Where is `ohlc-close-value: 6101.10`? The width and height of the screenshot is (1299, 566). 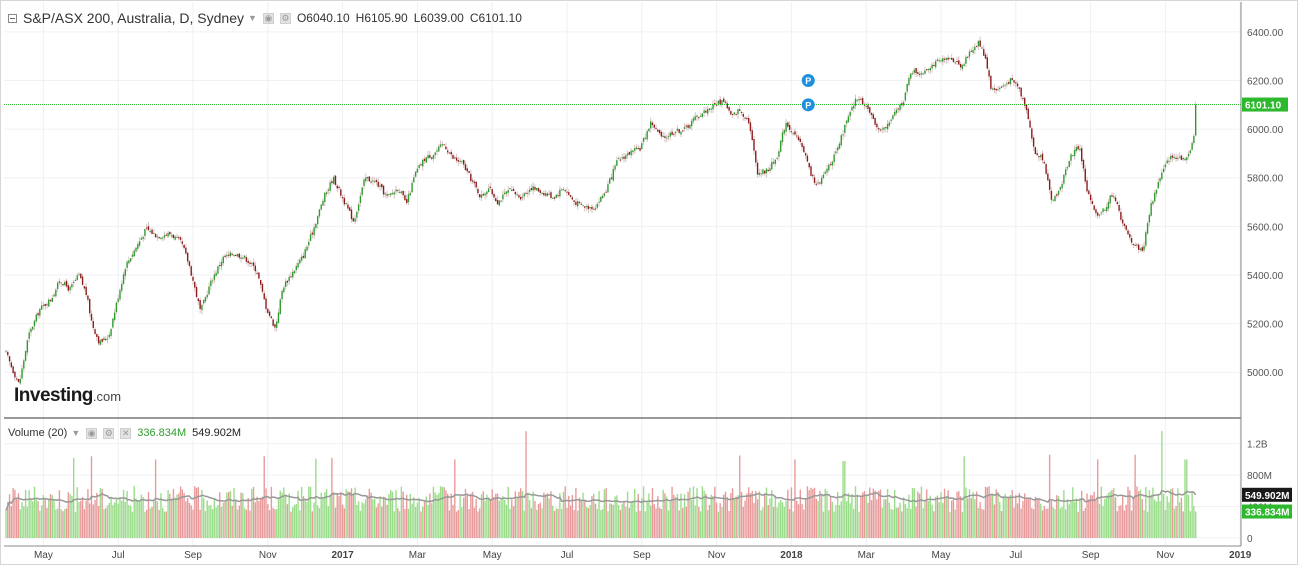 ohlc-close-value: 6101.10 is located at coordinates (500, 18).